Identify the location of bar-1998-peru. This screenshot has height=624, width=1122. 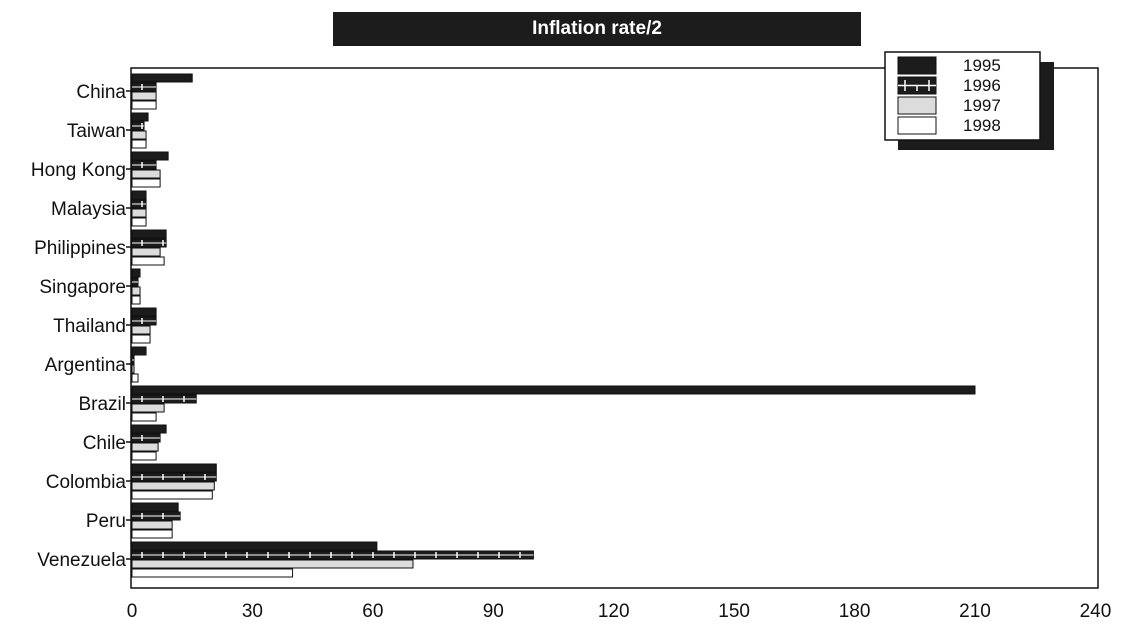
(152, 534).